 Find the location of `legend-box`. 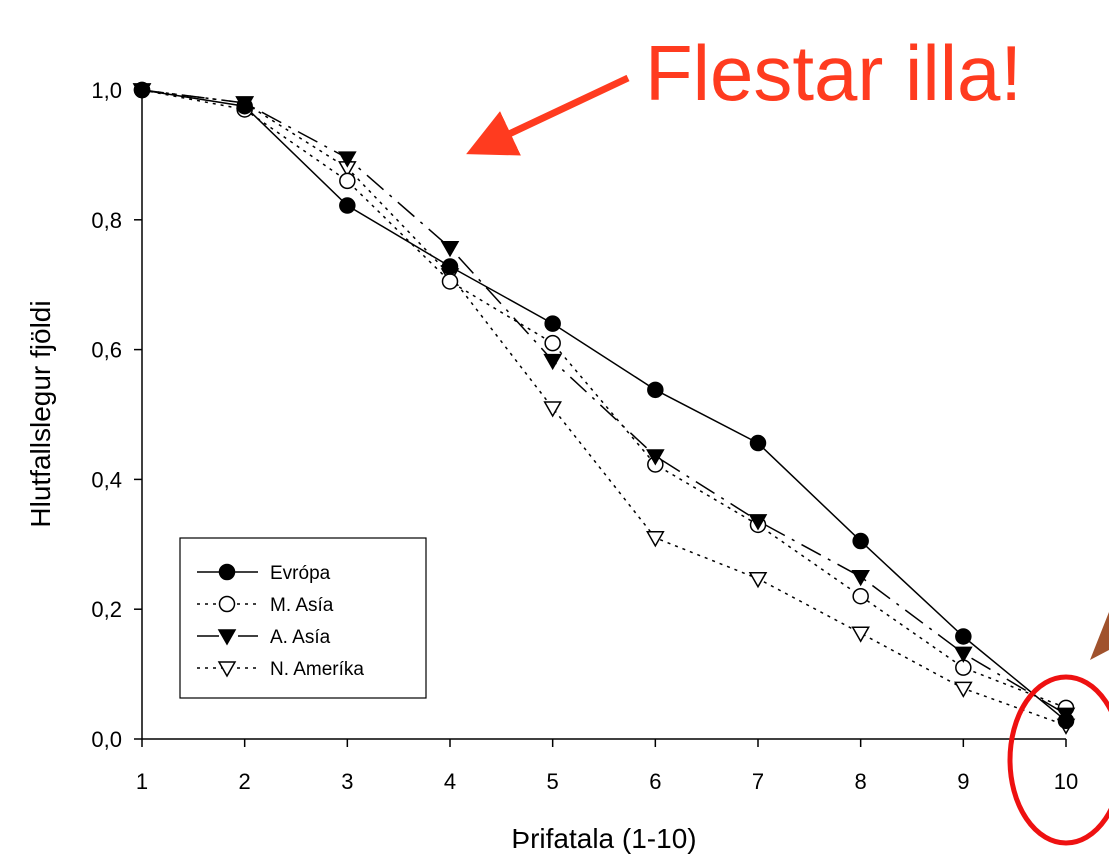

legend-box is located at coordinates (303, 618).